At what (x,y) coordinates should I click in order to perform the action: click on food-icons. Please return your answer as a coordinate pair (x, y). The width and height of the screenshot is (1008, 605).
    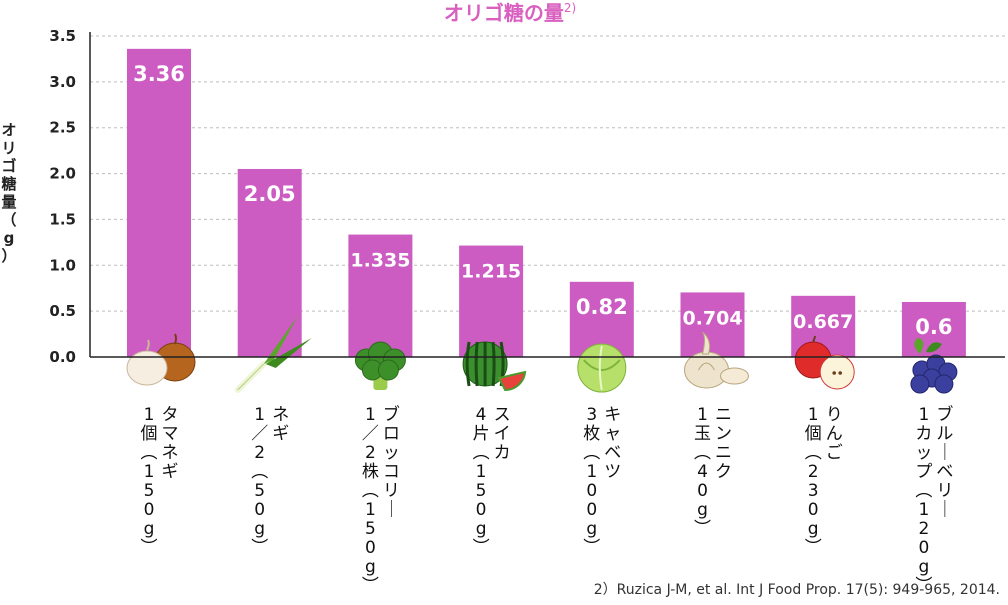
    Looking at the image, I should click on (542, 355).